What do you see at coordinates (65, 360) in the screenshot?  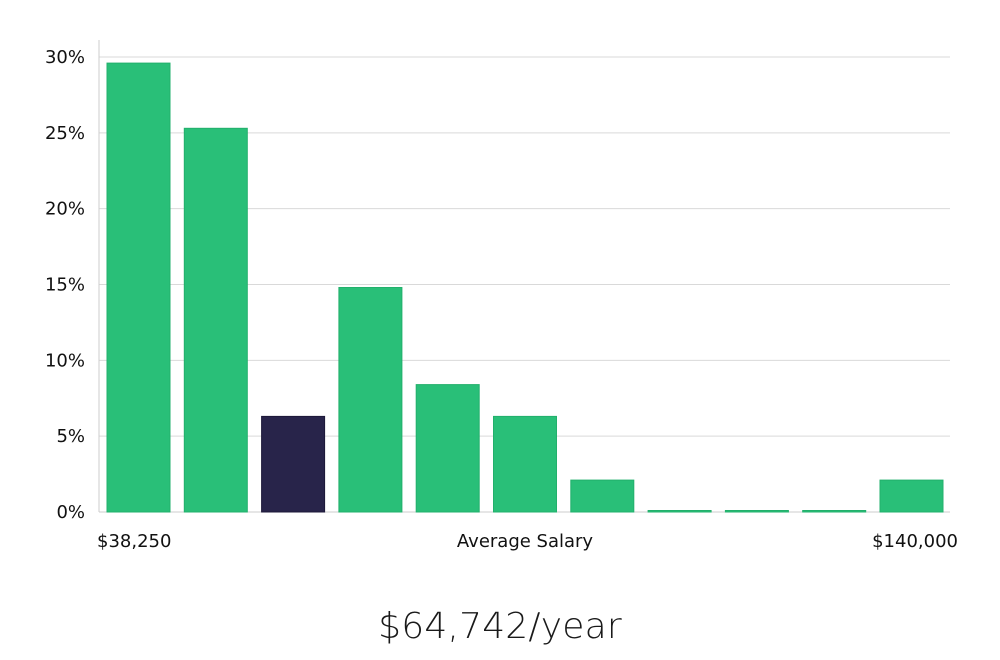 I see `y-tick-label: 10%` at bounding box center [65, 360].